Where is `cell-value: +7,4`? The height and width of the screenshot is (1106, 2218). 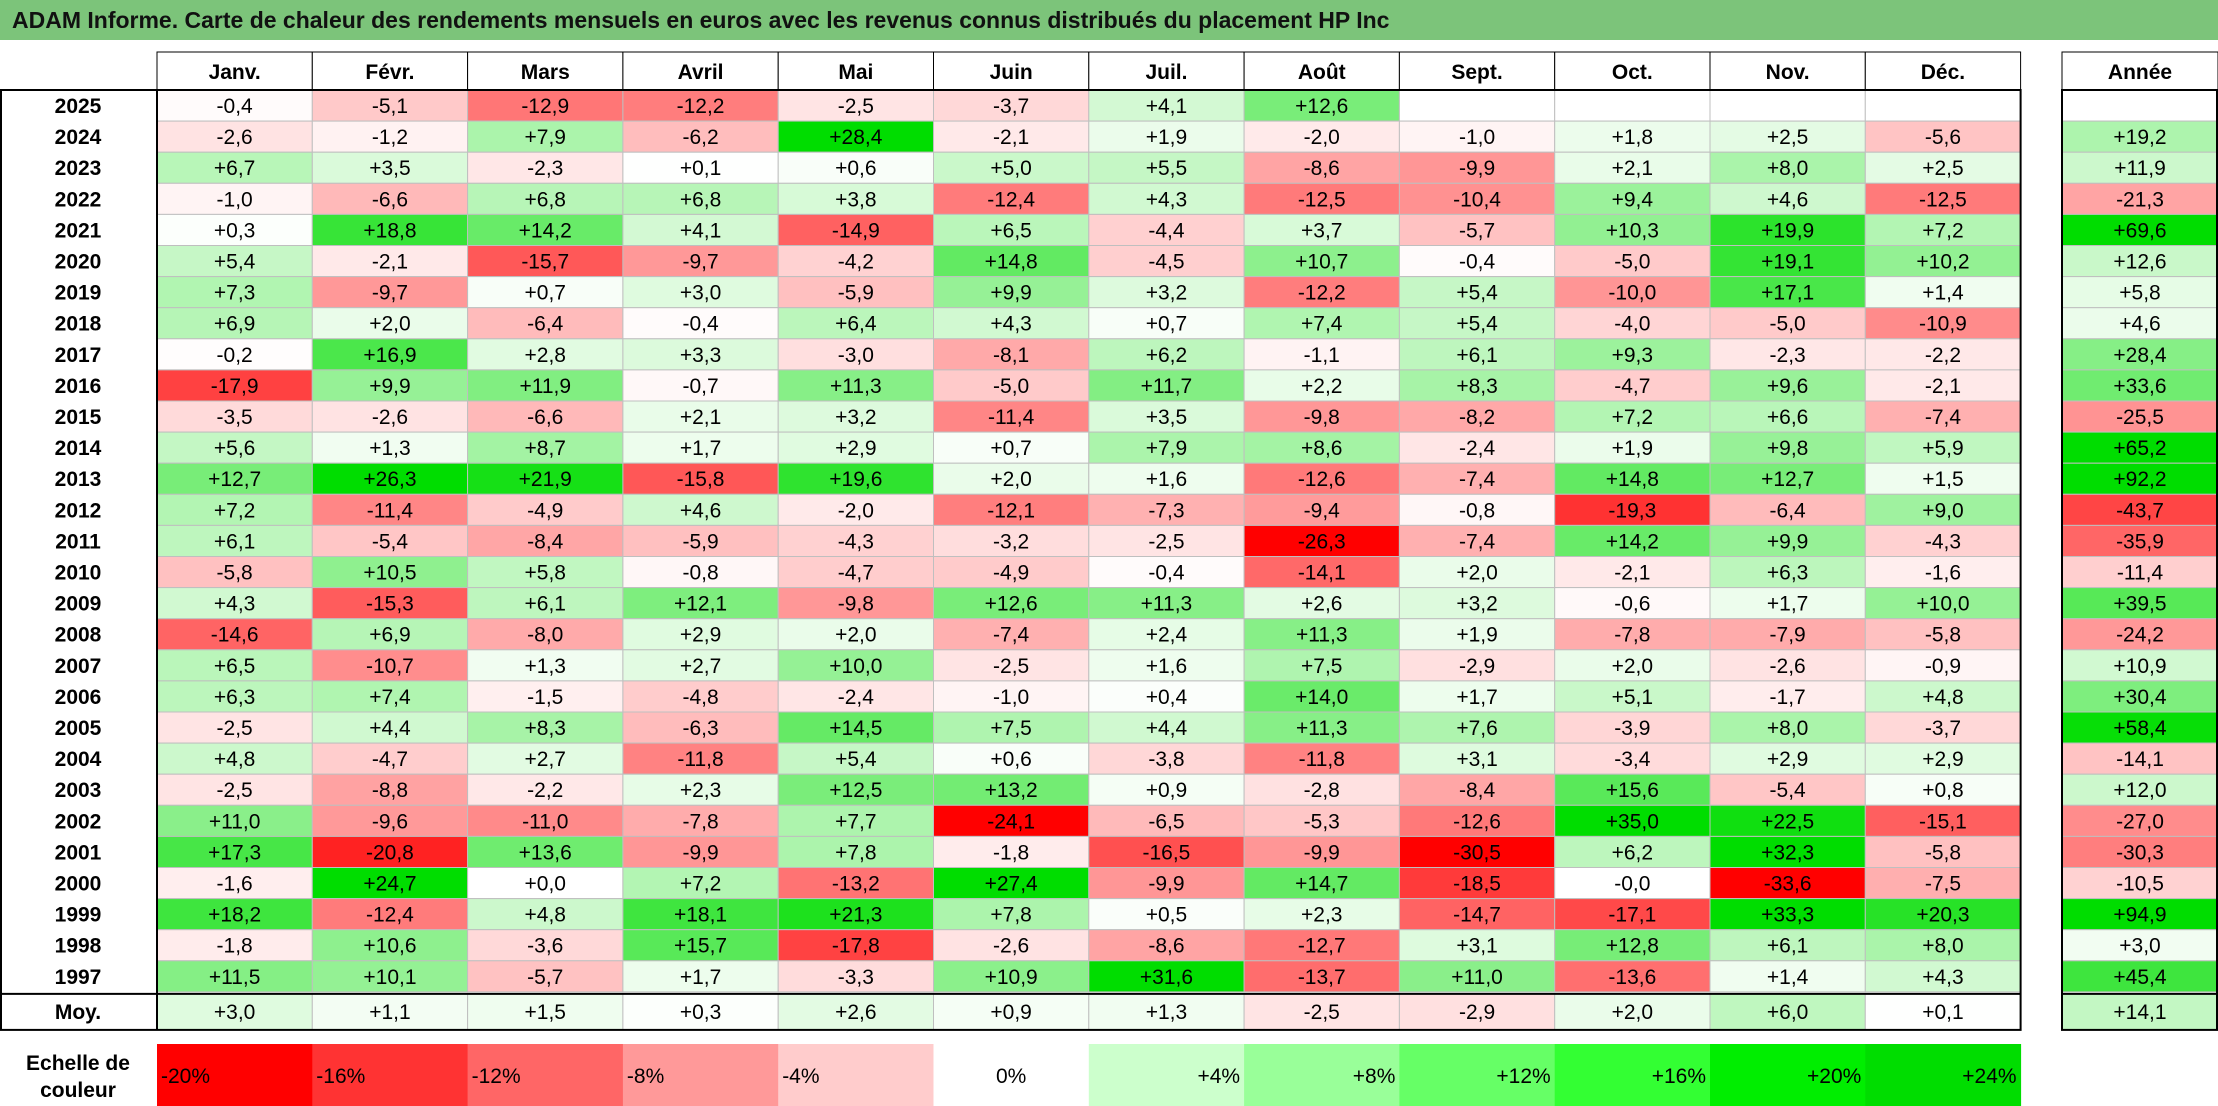
cell-value: +7,4 is located at coordinates (1322, 324).